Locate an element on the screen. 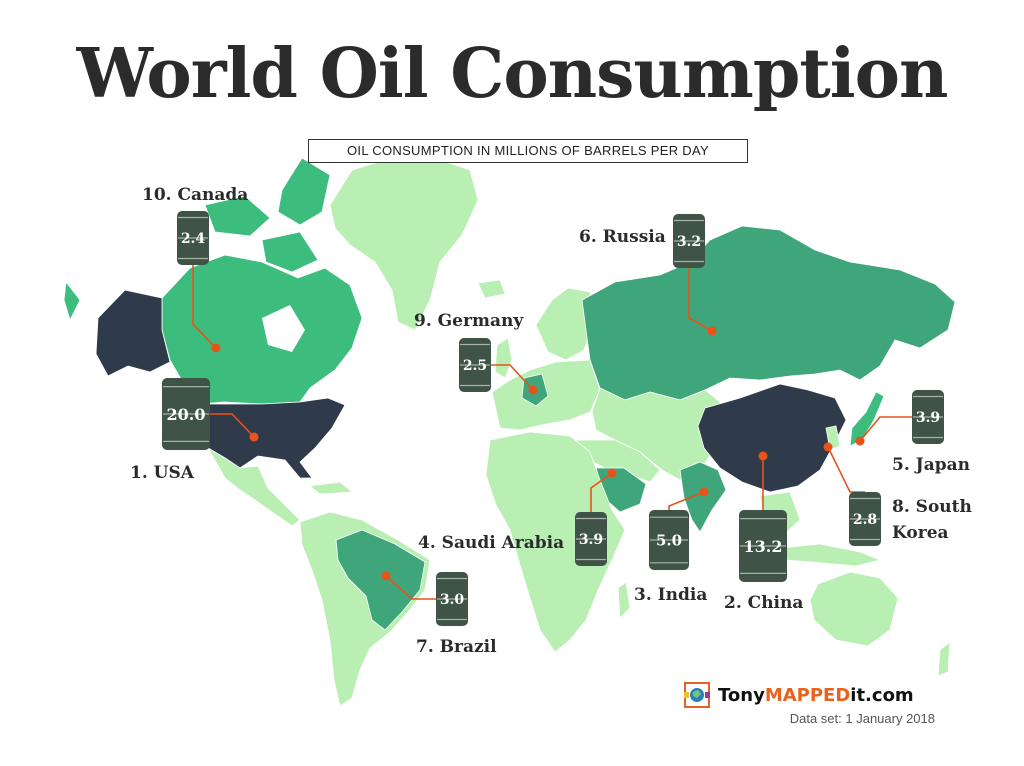 The width and height of the screenshot is (1024, 766). location-dot-germany is located at coordinates (533, 390).